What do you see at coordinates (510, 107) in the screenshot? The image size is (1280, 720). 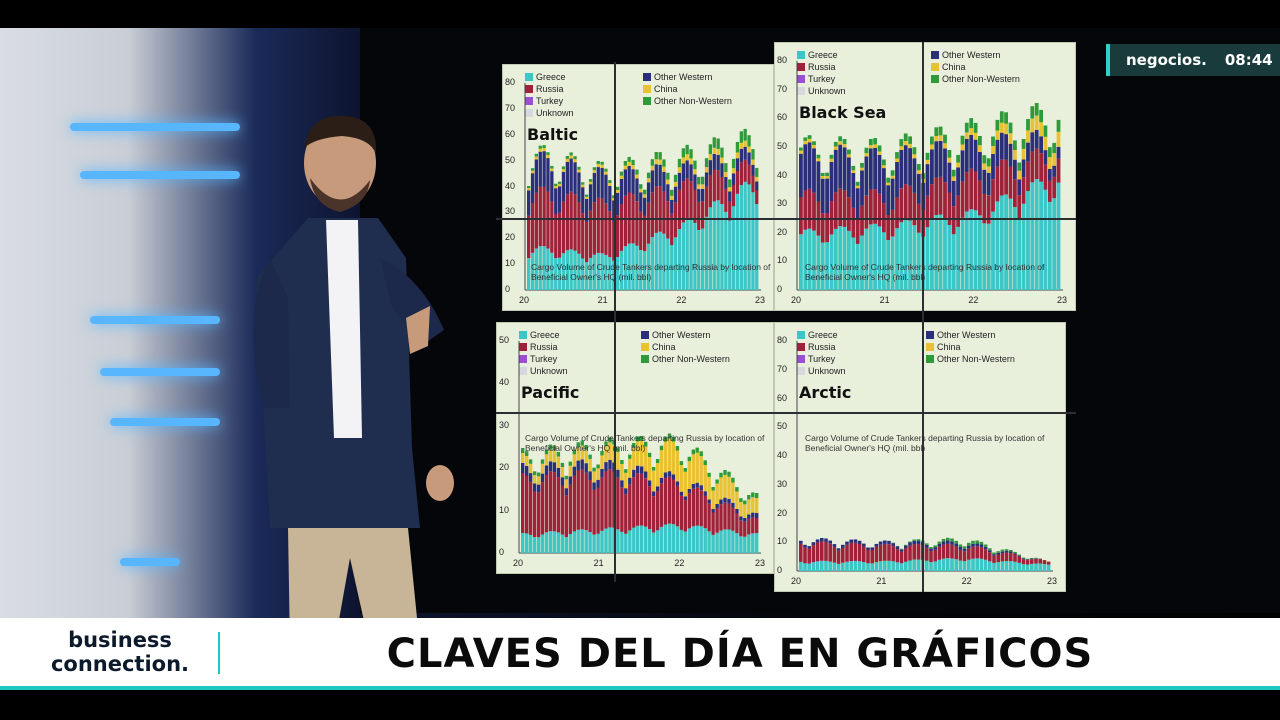 I see `y-tick-label: 70` at bounding box center [510, 107].